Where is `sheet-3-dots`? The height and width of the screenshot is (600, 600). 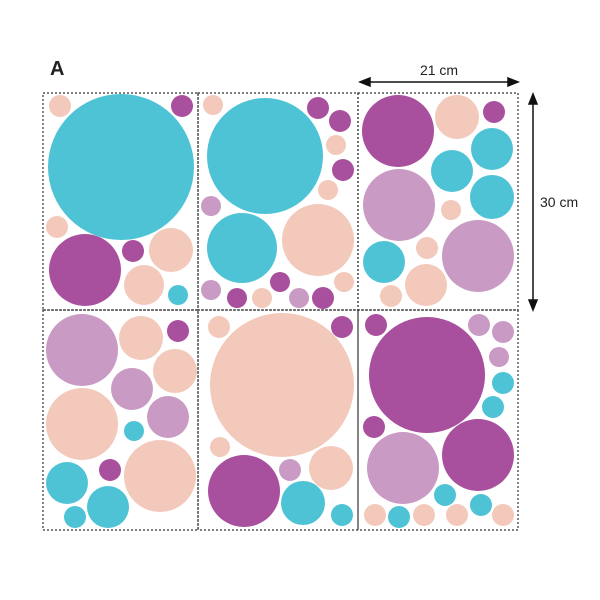
sheet-3-dots is located at coordinates (438, 201).